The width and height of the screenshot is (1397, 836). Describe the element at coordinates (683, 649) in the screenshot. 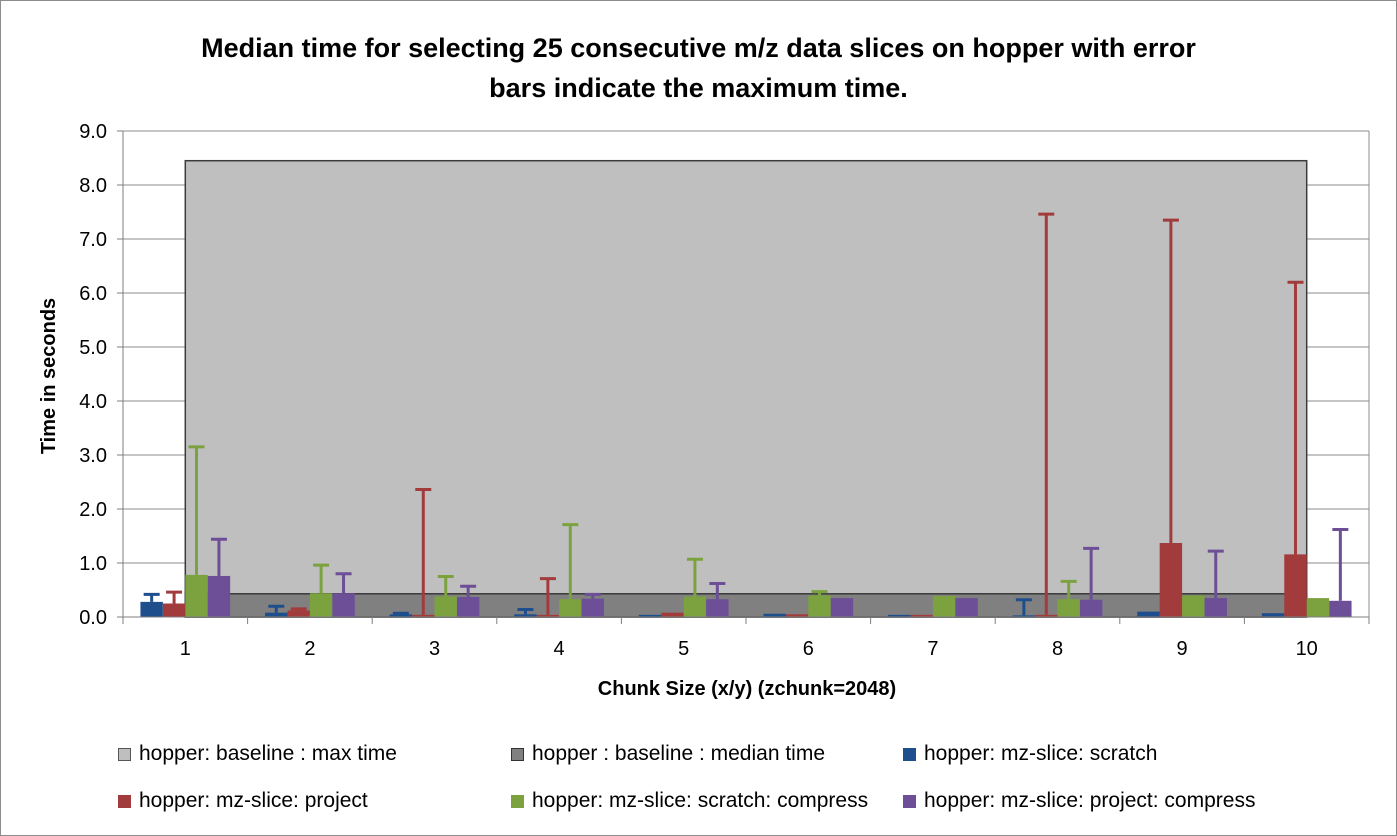

I see `x-tick-label-4: 5` at that location.